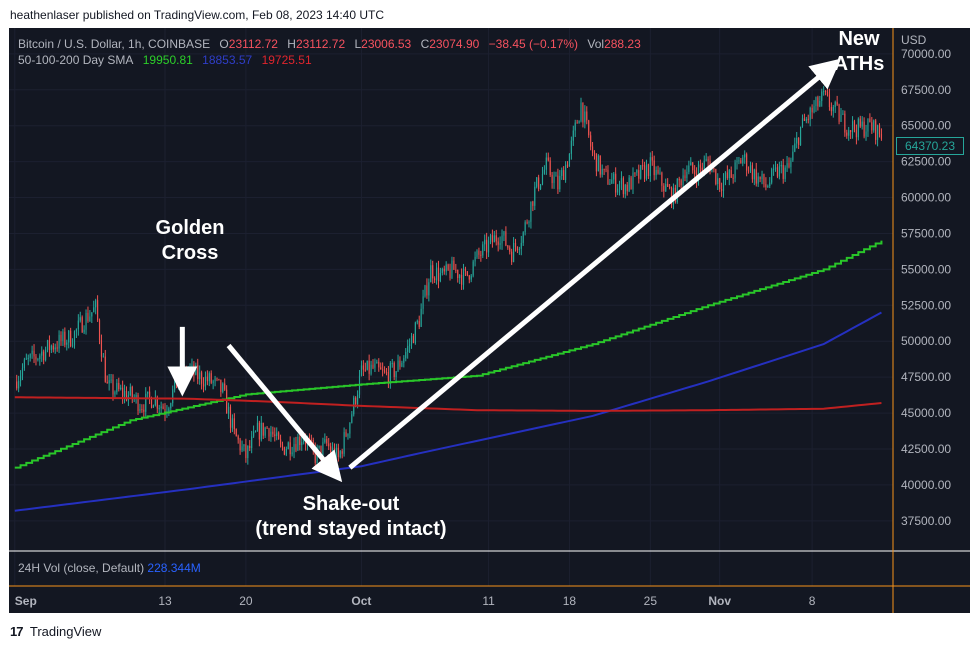  What do you see at coordinates (719, 601) in the screenshot?
I see `x-tick-label: Nov` at bounding box center [719, 601].